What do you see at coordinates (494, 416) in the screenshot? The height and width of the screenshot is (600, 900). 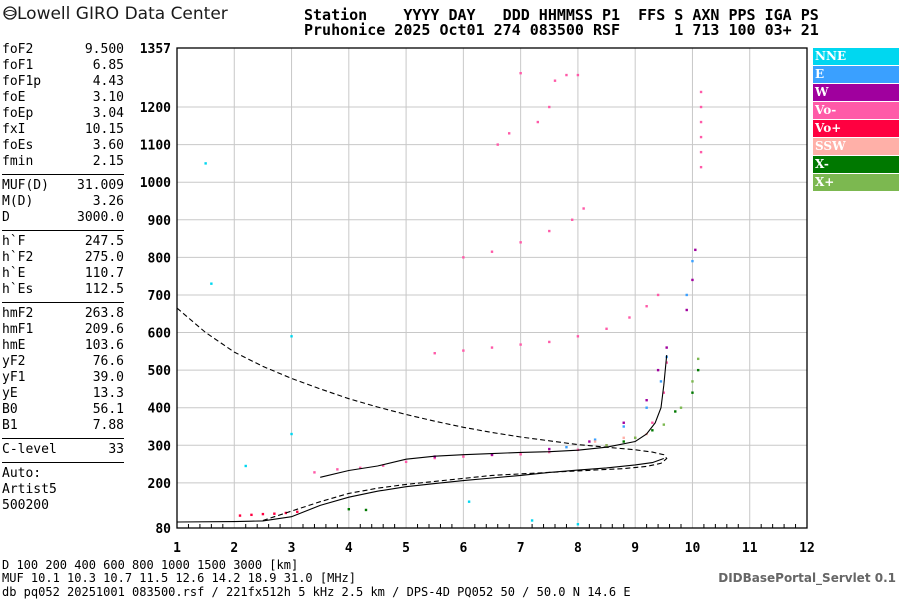 I see `solid-profile-curve` at bounding box center [494, 416].